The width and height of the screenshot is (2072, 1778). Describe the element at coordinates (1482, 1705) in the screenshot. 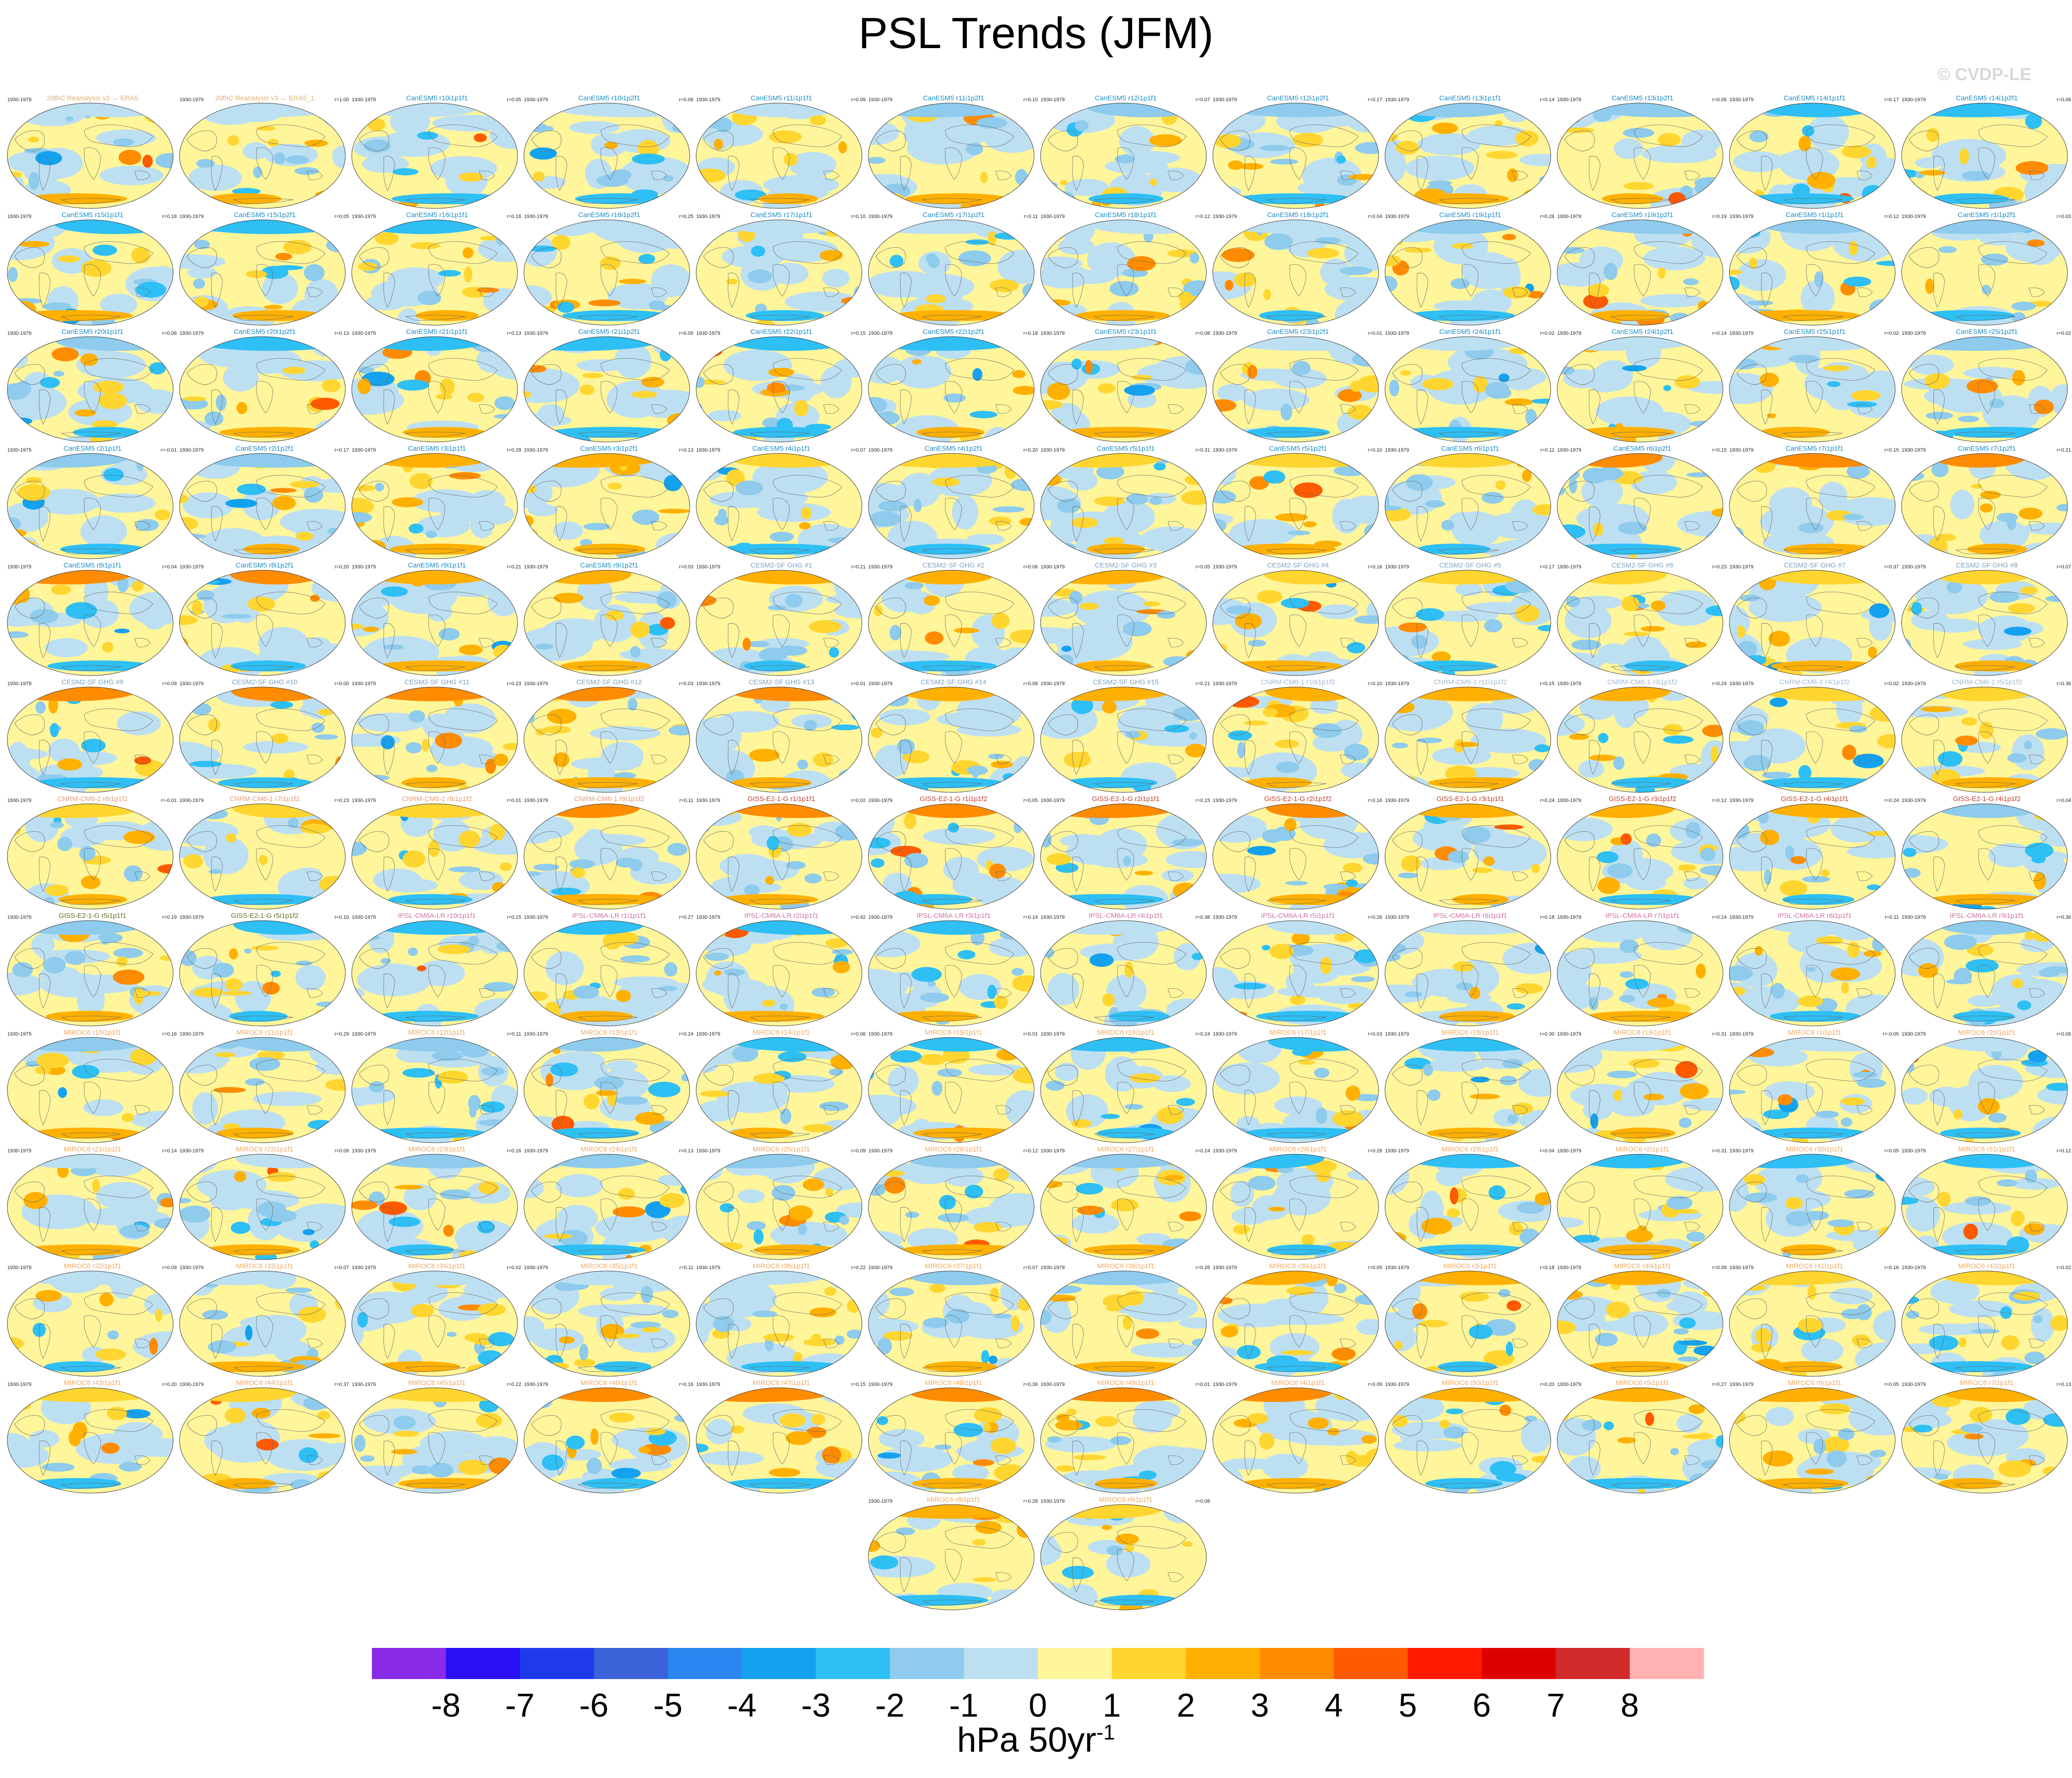

I see `colorbar-tick-label: 6` at that location.